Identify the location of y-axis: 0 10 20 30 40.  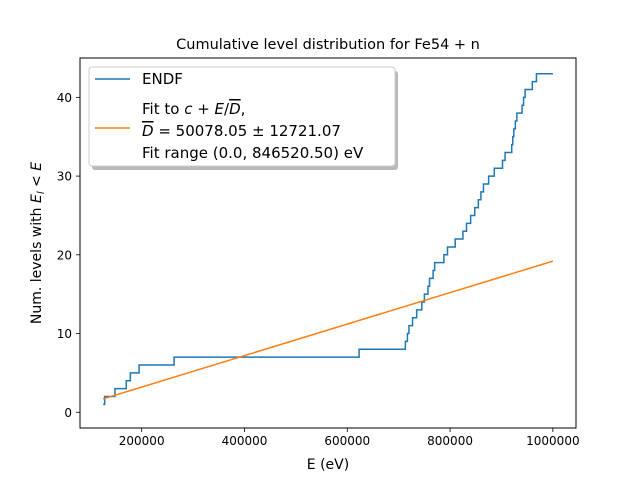
(68, 255).